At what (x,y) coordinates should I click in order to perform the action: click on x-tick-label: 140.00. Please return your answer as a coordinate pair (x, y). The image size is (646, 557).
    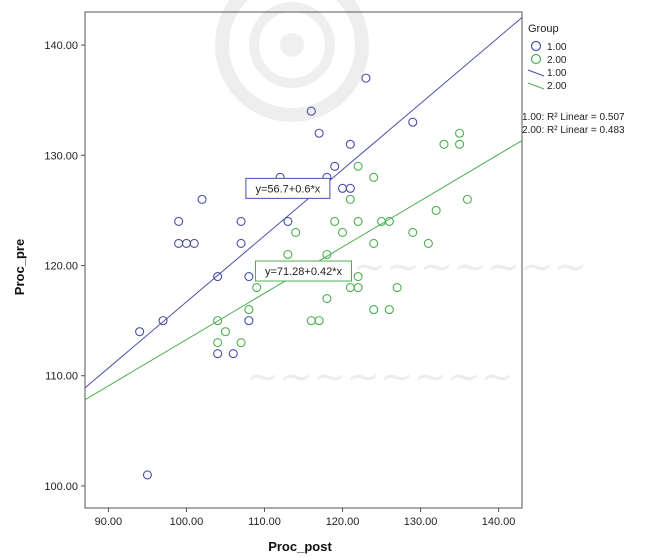
    Looking at the image, I should click on (499, 522).